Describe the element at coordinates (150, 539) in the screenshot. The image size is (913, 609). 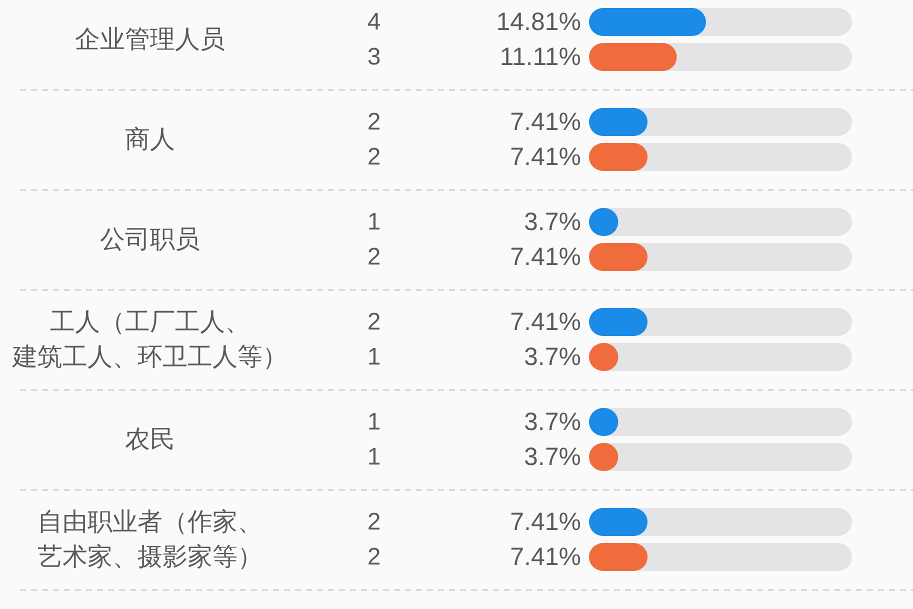
I see `y-tick-label: 自由职业者（作家、艺术家、摄影家等）` at that location.